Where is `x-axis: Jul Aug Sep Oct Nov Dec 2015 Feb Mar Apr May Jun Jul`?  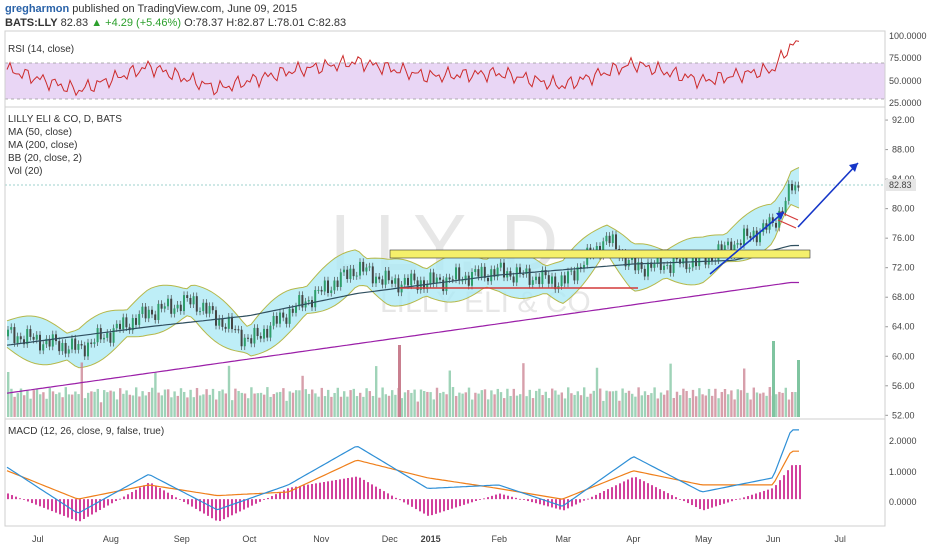
x-axis: Jul Aug Sep Oct Nov Dec 2015 Feb Mar Apr May Jun Jul is located at coordinates (439, 539).